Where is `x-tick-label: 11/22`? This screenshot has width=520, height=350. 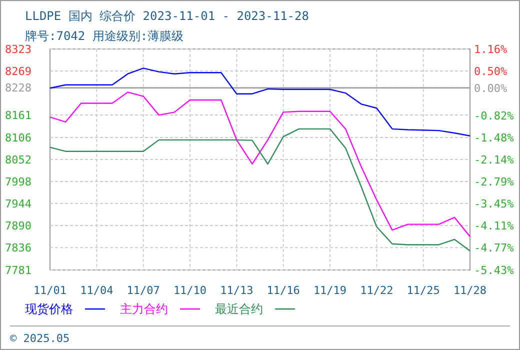
x-tick-label: 11/22 is located at coordinates (377, 290).